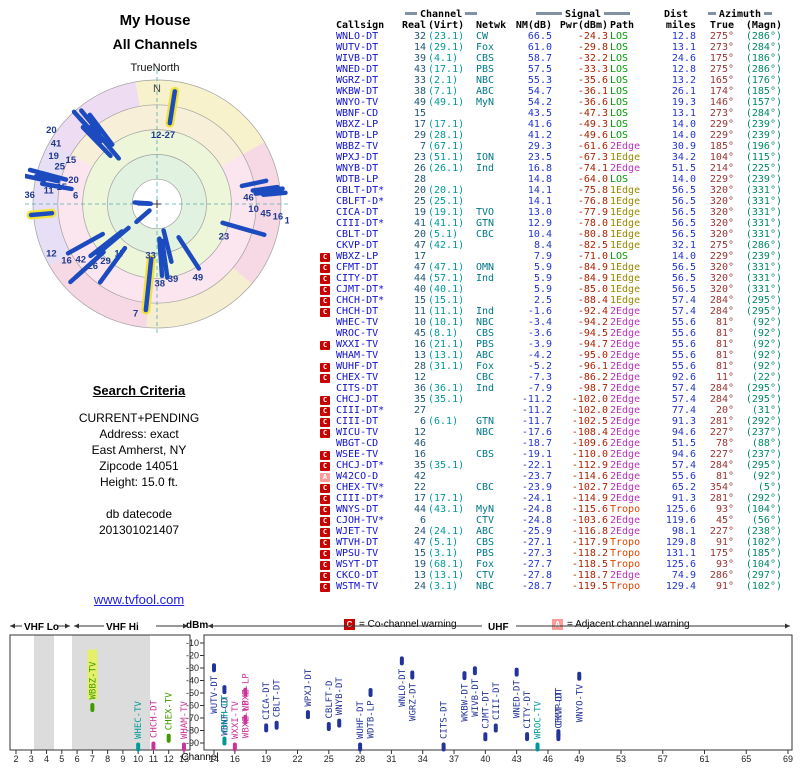  What do you see at coordinates (155, 68) in the screenshot?
I see `radar-orientation-label: TrueNorth` at bounding box center [155, 68].